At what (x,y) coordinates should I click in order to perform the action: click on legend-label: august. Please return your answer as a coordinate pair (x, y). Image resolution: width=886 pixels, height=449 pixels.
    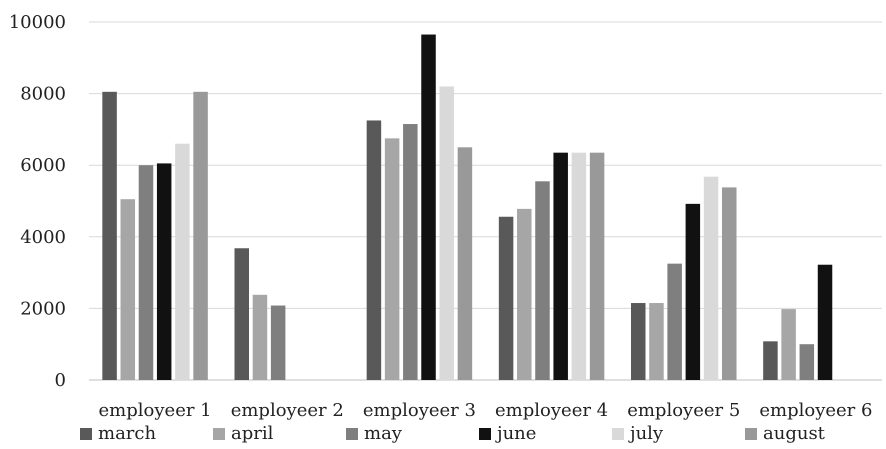
    Looking at the image, I should click on (794, 433).